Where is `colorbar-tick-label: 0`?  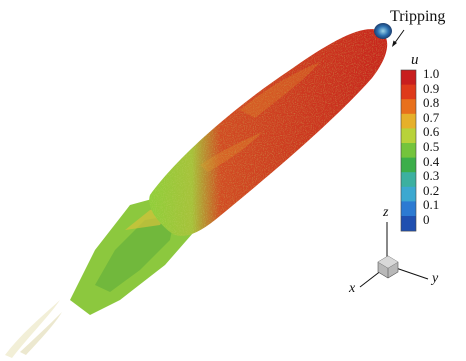
colorbar-tick-label: 0 is located at coordinates (426, 219).